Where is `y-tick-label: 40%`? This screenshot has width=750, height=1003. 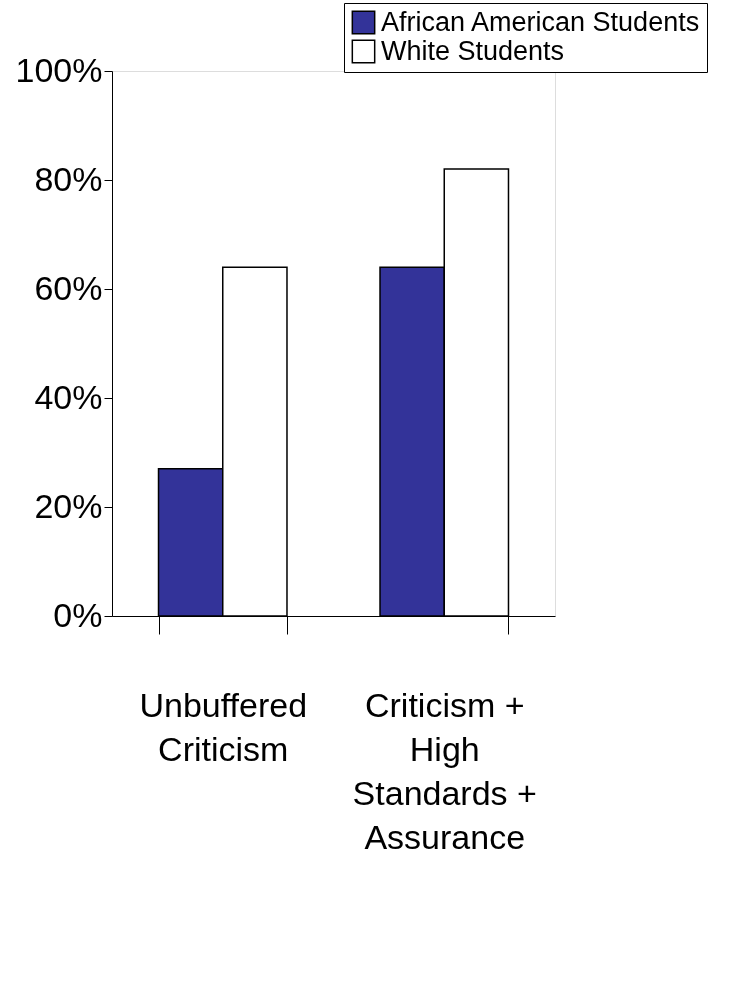
y-tick-label: 40% is located at coordinates (68, 396).